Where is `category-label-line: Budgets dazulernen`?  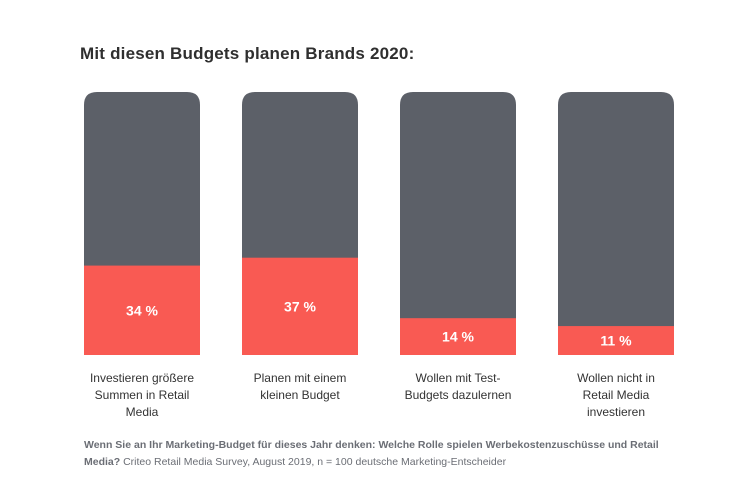
category-label-line: Budgets dazulernen is located at coordinates (458, 395).